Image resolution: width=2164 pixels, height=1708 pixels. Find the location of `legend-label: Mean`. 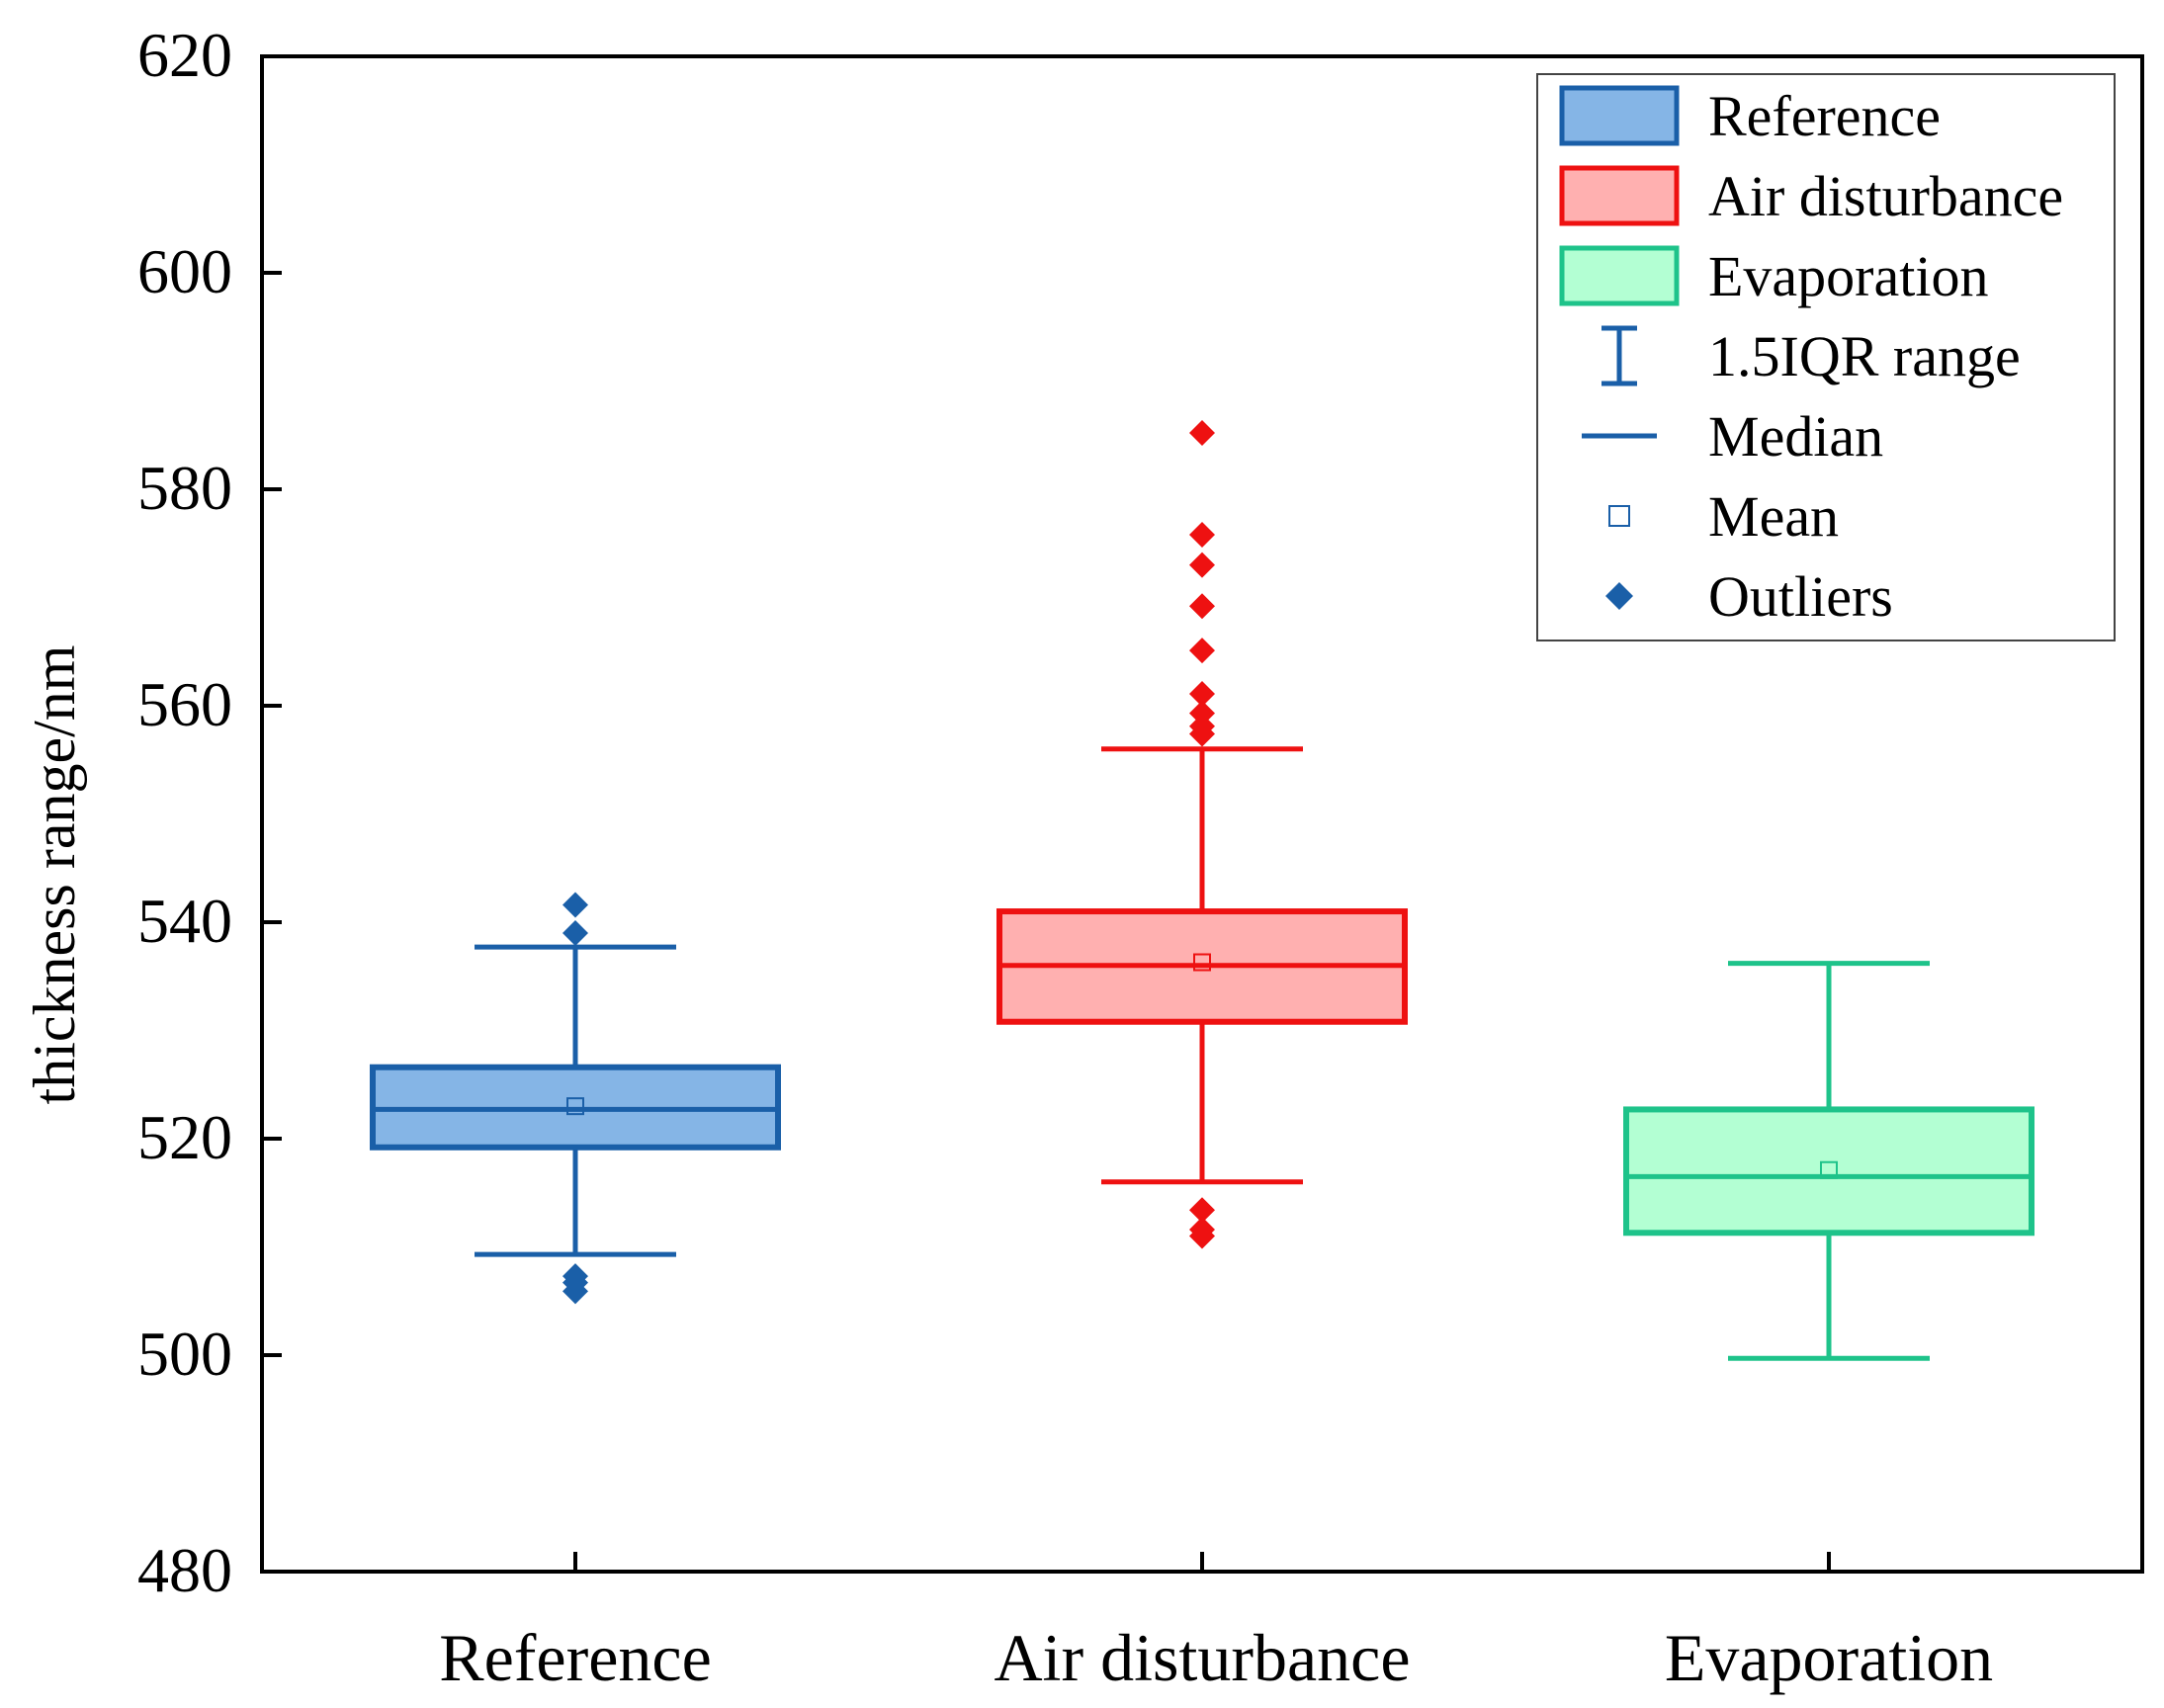

legend-label: Mean is located at coordinates (1774, 516).